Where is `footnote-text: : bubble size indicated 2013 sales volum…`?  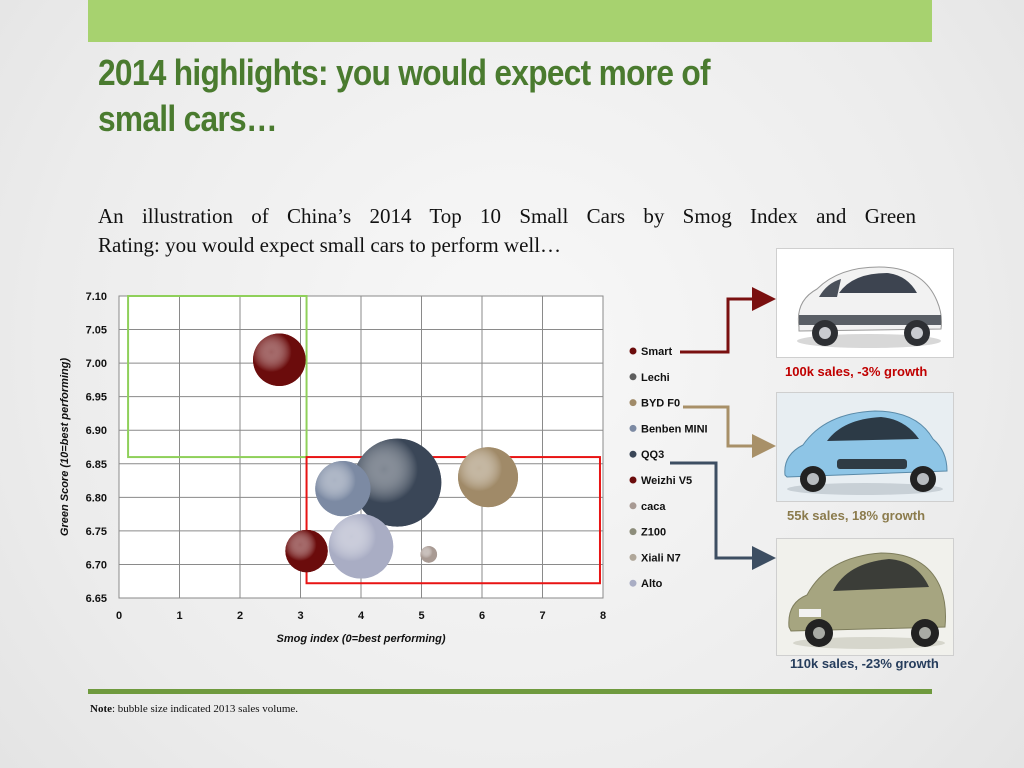
footnote-text: : bubble size indicated 2013 sales volum… is located at coordinates (205, 709).